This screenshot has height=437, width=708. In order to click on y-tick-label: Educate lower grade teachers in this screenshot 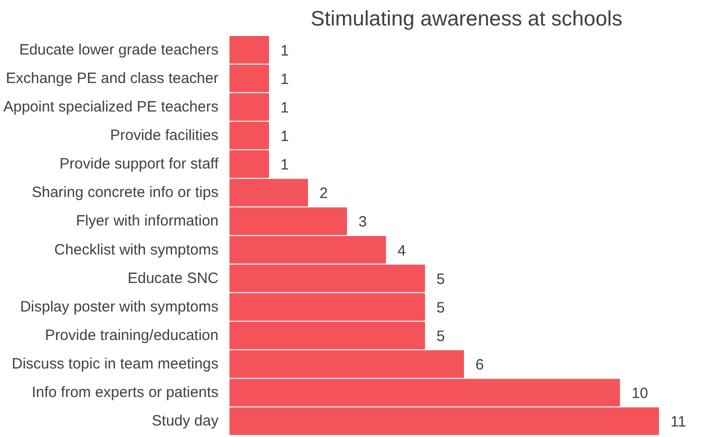, I will do `click(119, 49)`.